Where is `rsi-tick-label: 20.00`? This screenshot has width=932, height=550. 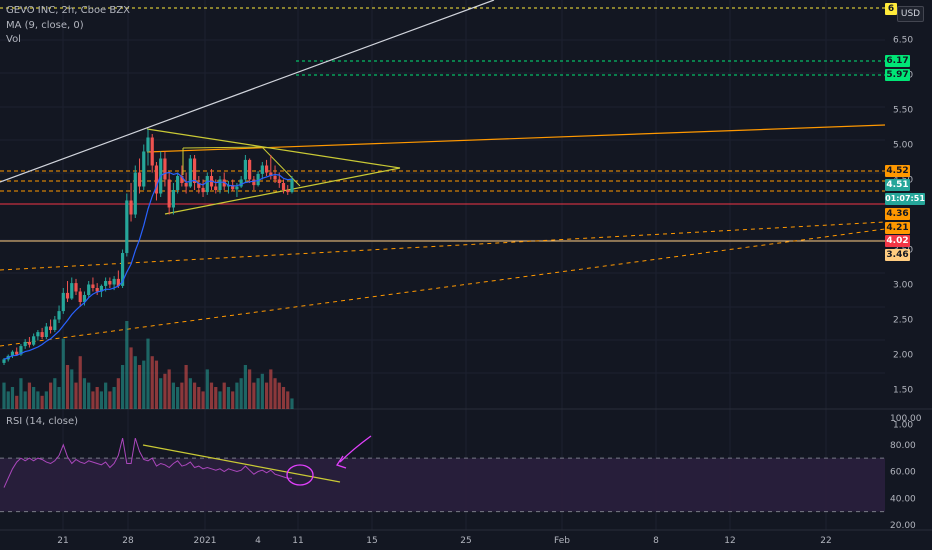
rsi-tick-label: 20.00 is located at coordinates (903, 526).